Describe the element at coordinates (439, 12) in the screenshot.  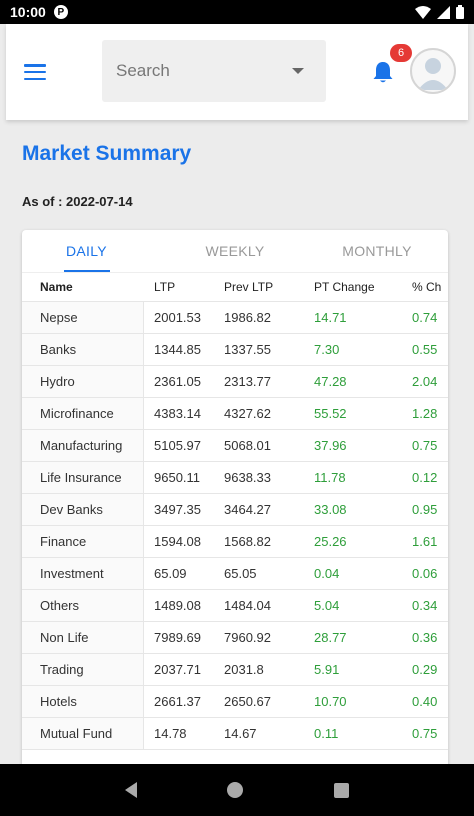
I see `status-icons` at that location.